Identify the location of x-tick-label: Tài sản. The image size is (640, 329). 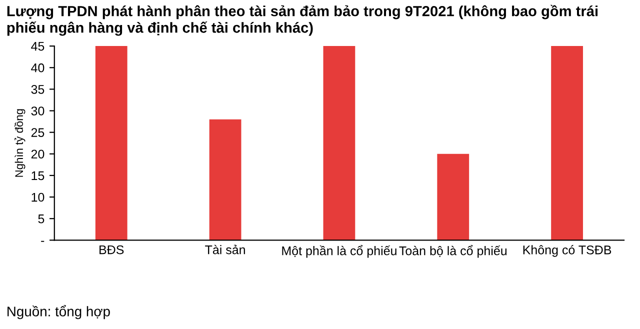
(225, 249).